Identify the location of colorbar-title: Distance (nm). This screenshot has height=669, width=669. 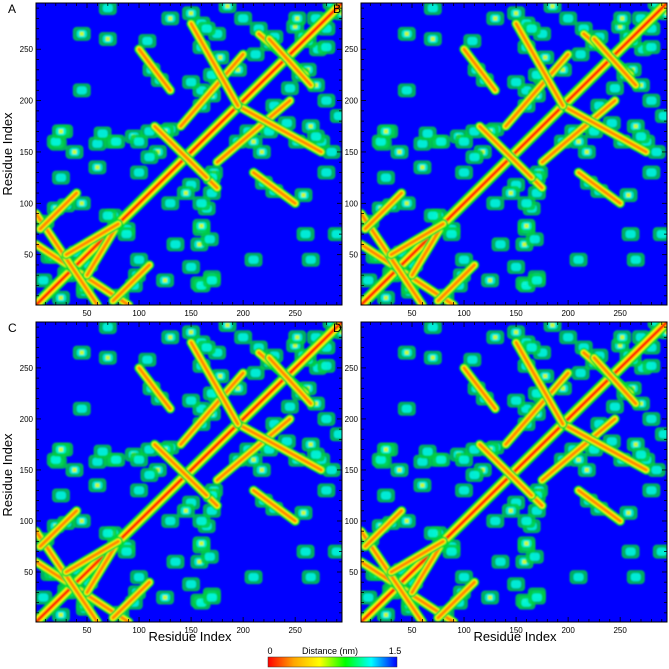
(330, 651).